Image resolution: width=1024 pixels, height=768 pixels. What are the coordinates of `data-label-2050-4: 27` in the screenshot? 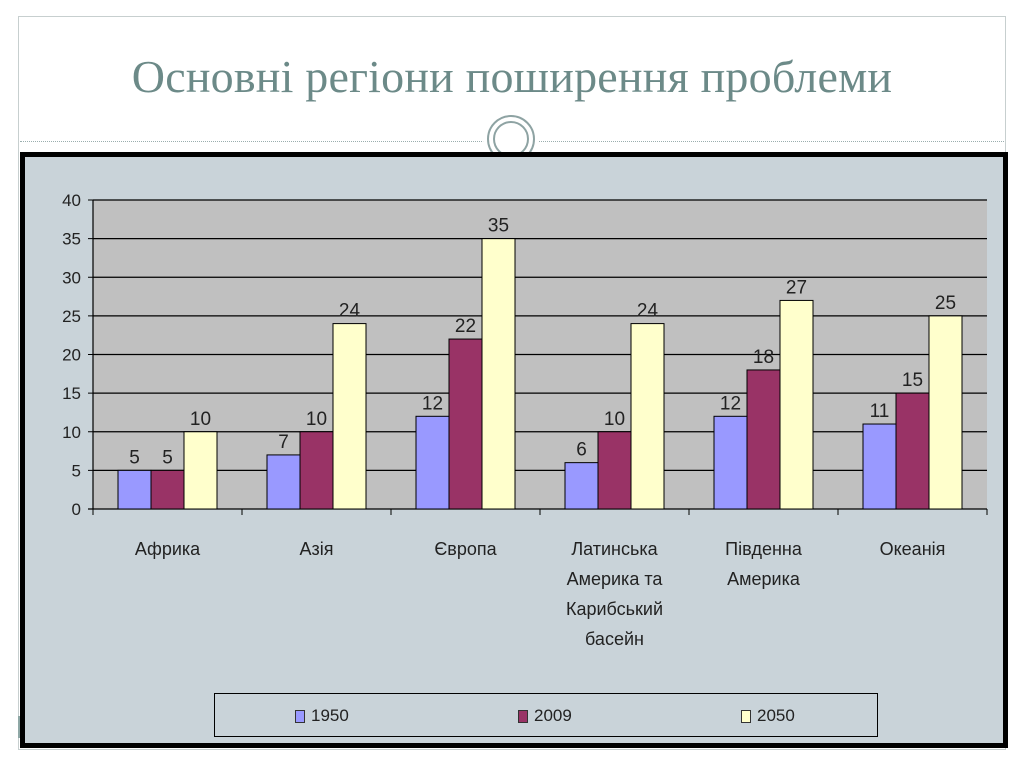 It's located at (796, 287).